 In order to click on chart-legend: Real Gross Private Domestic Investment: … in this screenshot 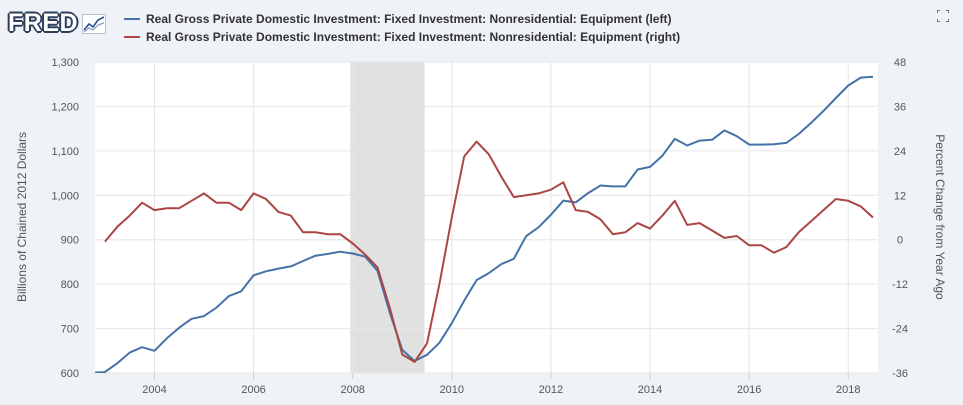, I will do `click(402, 28)`.